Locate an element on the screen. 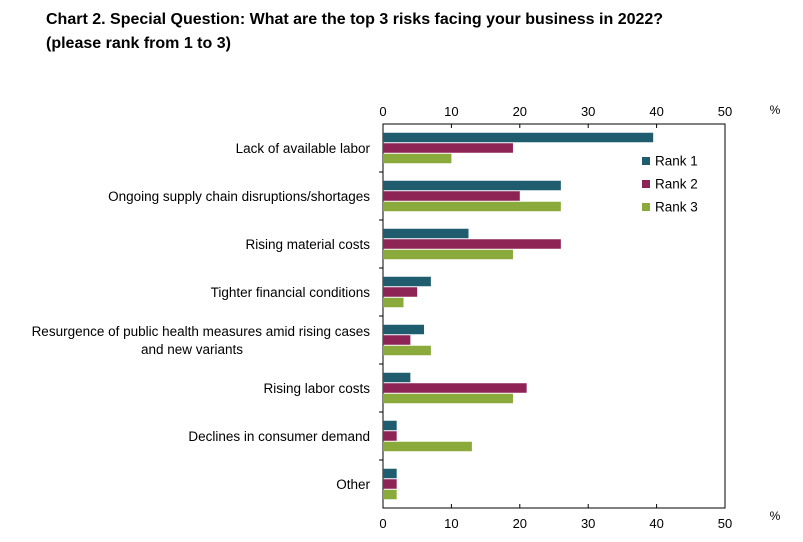  x-unit-label-bottom: % is located at coordinates (775, 516).